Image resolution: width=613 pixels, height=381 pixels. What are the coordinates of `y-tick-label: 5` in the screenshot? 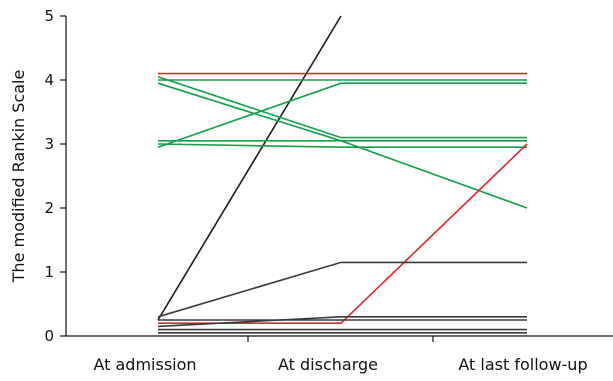 It's located at (49, 16).